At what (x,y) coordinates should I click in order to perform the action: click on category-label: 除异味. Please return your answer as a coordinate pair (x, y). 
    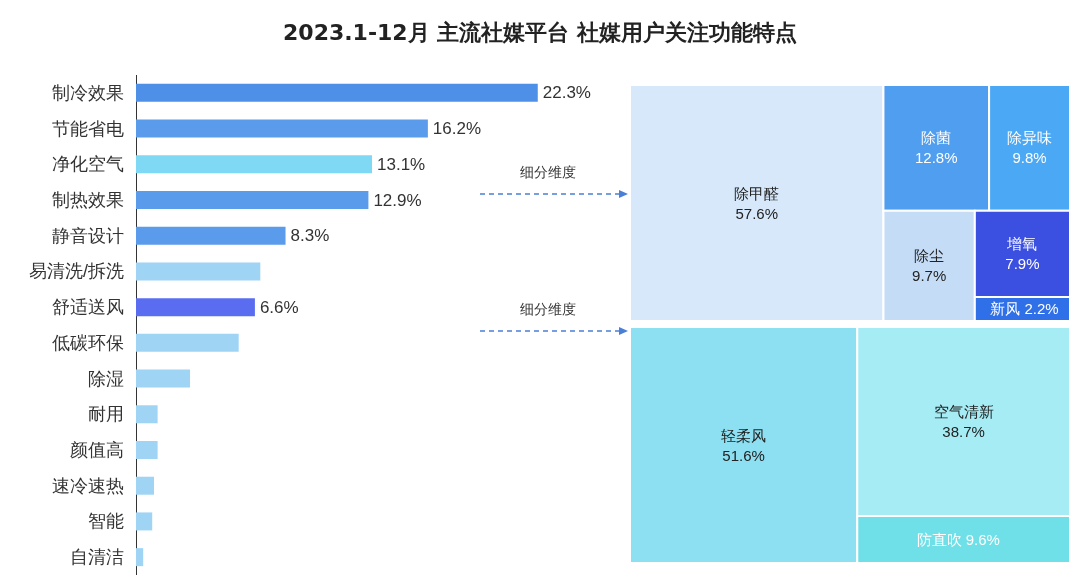
    Looking at the image, I should click on (1030, 138).